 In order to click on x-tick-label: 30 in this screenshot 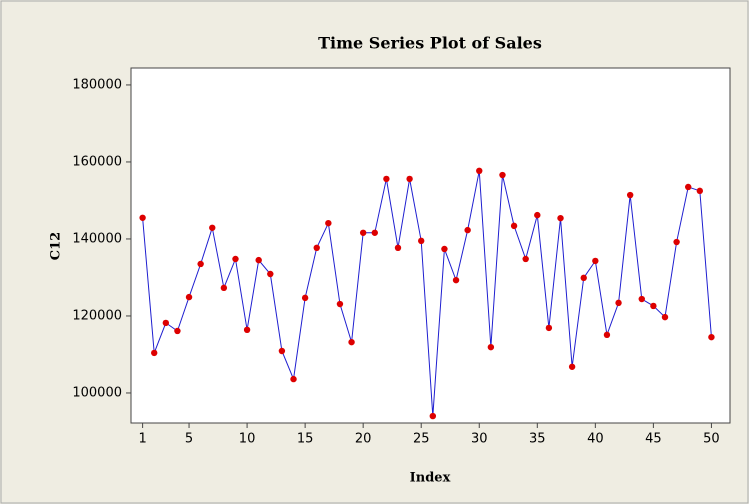, I will do `click(479, 439)`.